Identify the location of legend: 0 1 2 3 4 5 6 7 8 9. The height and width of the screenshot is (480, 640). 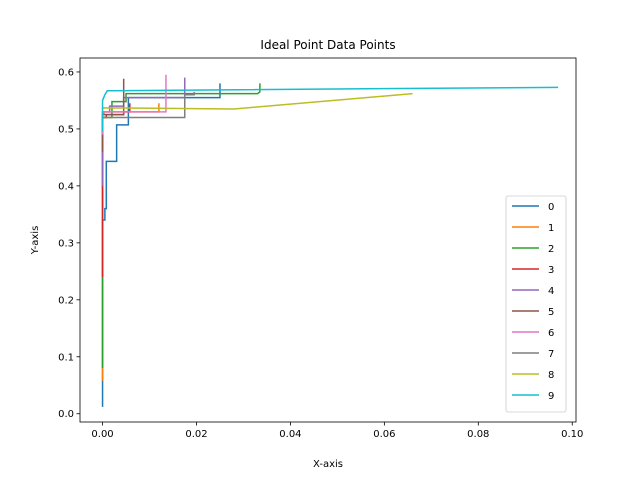
(536, 304).